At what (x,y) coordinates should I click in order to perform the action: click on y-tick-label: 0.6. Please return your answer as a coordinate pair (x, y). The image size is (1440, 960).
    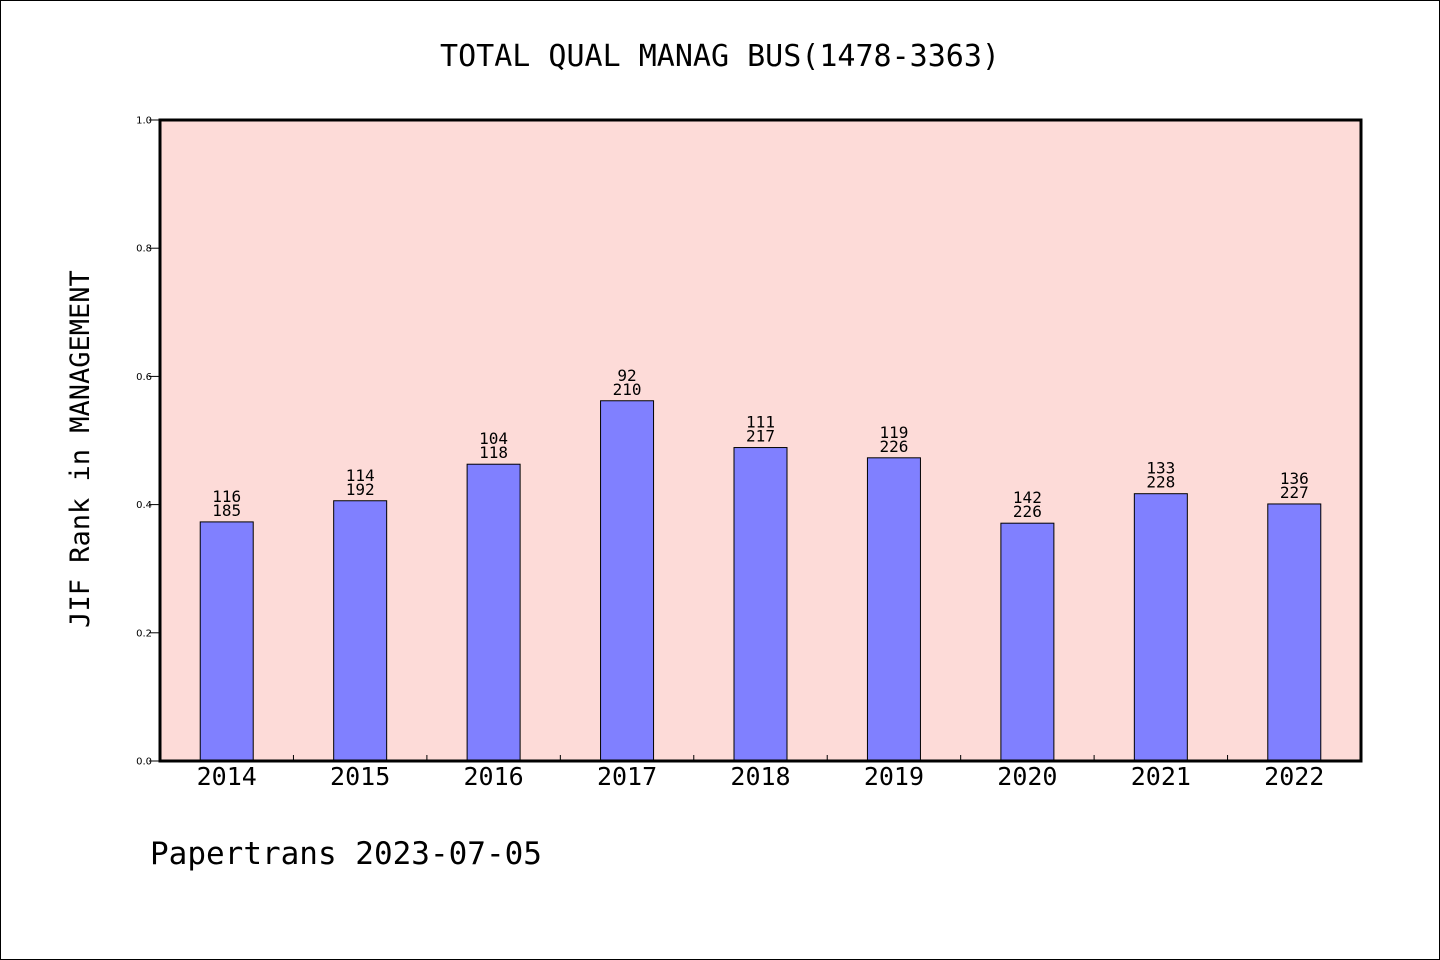
    Looking at the image, I should click on (144, 377).